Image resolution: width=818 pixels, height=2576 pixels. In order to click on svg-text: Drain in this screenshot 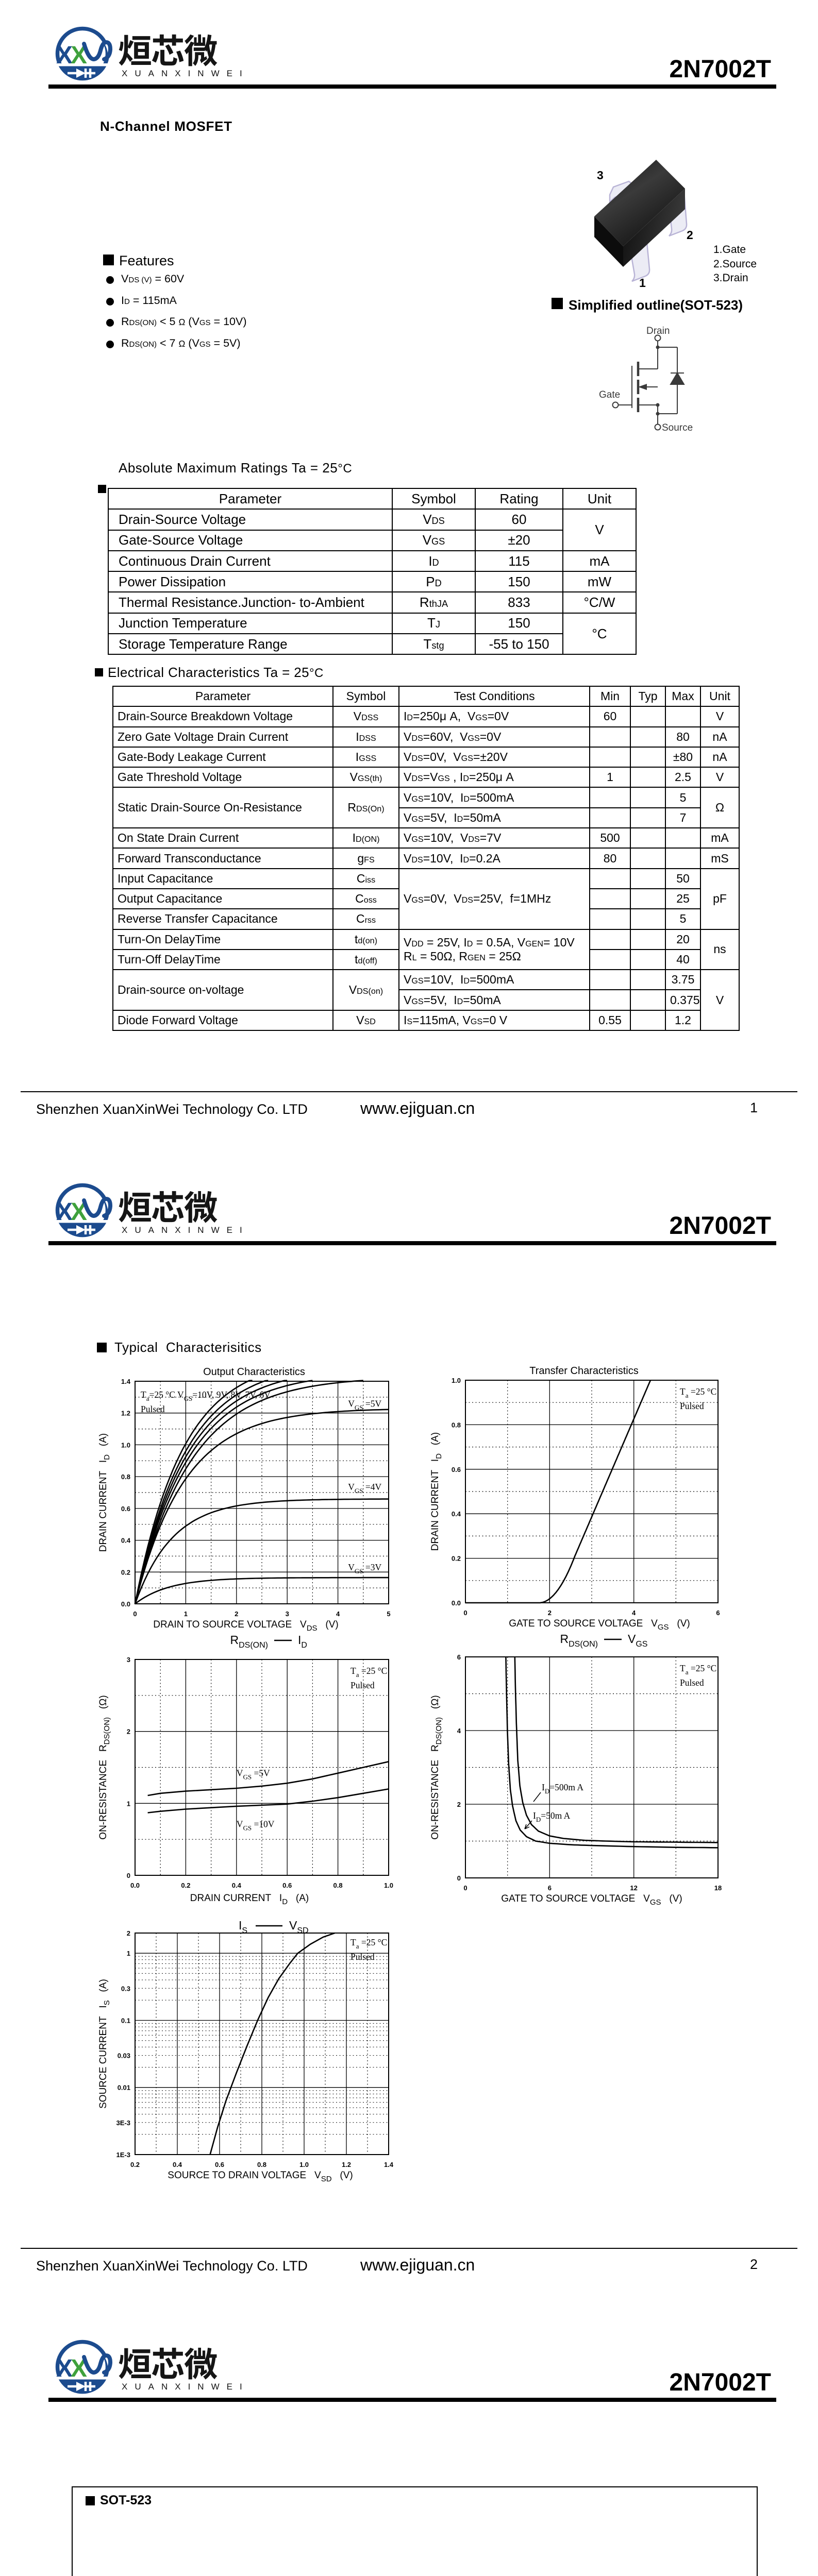, I will do `click(658, 331)`.